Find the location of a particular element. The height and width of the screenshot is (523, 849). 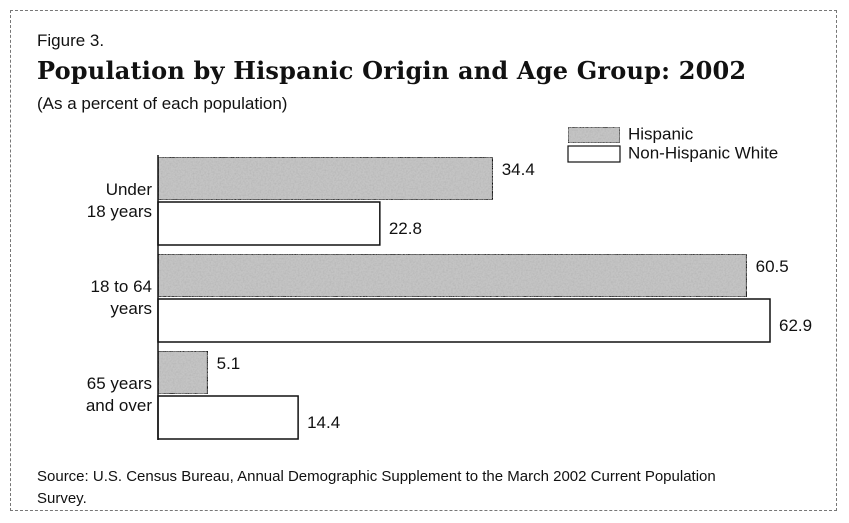

category-label: 18 to 64 years is located at coordinates (121, 297).